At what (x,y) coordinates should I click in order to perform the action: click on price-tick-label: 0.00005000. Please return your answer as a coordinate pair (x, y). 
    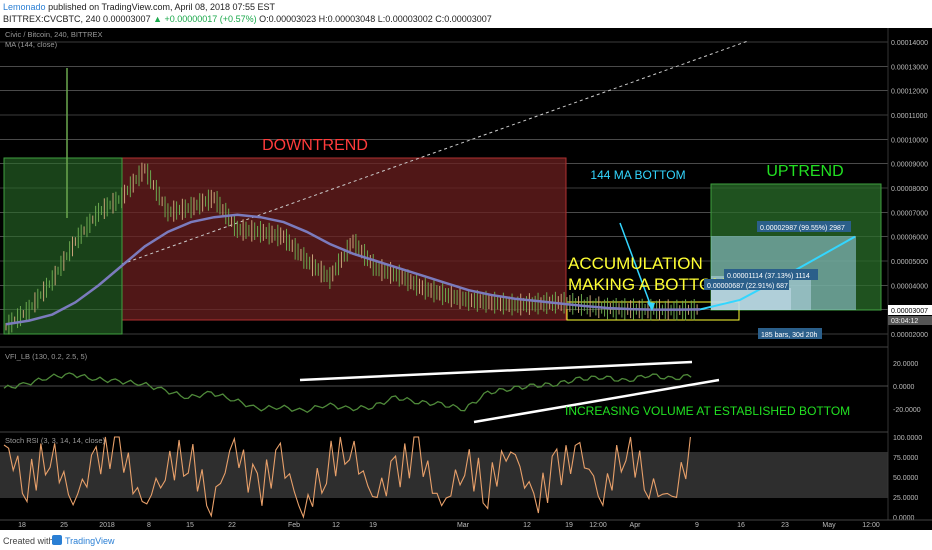
    Looking at the image, I should click on (909, 262).